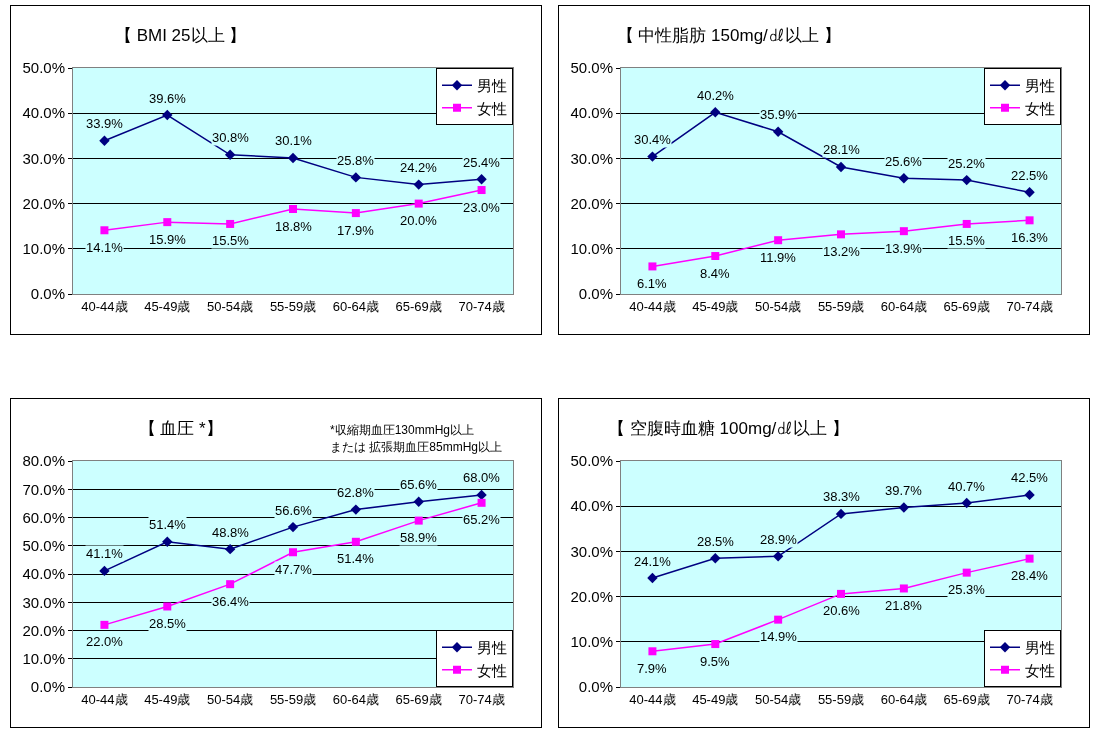 The width and height of the screenshot is (1101, 733). Describe the element at coordinates (419, 220) in the screenshot. I see `data-label: 20.0%` at that location.